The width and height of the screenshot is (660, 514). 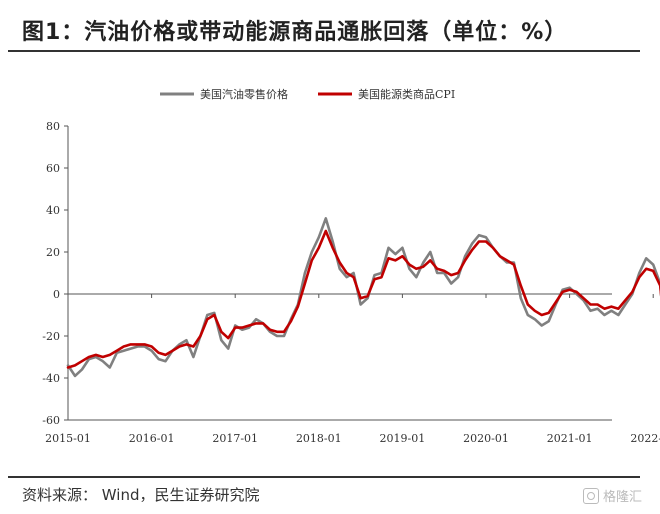 I want to click on watermark-logo-icon, so click(x=590, y=495).